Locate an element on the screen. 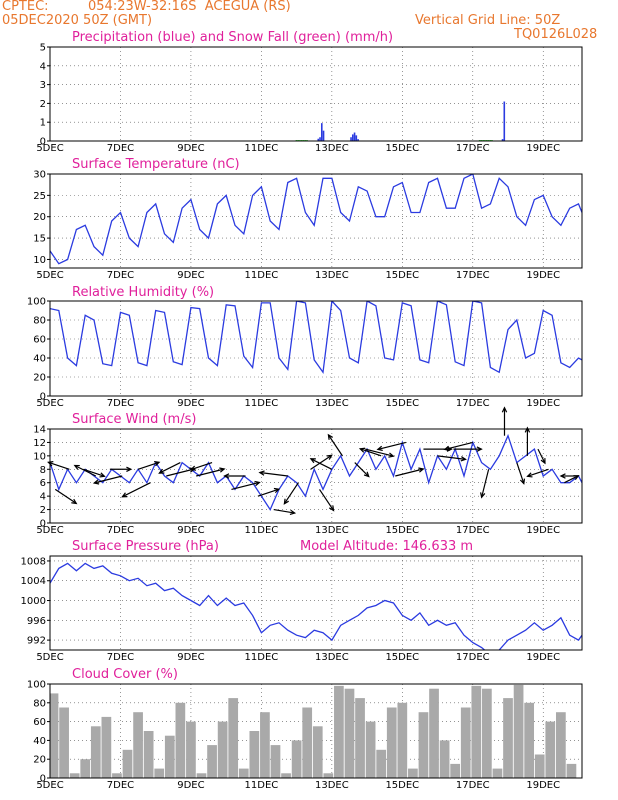 The width and height of the screenshot is (618, 800). x-tick-label: 7DEC is located at coordinates (120, 275).